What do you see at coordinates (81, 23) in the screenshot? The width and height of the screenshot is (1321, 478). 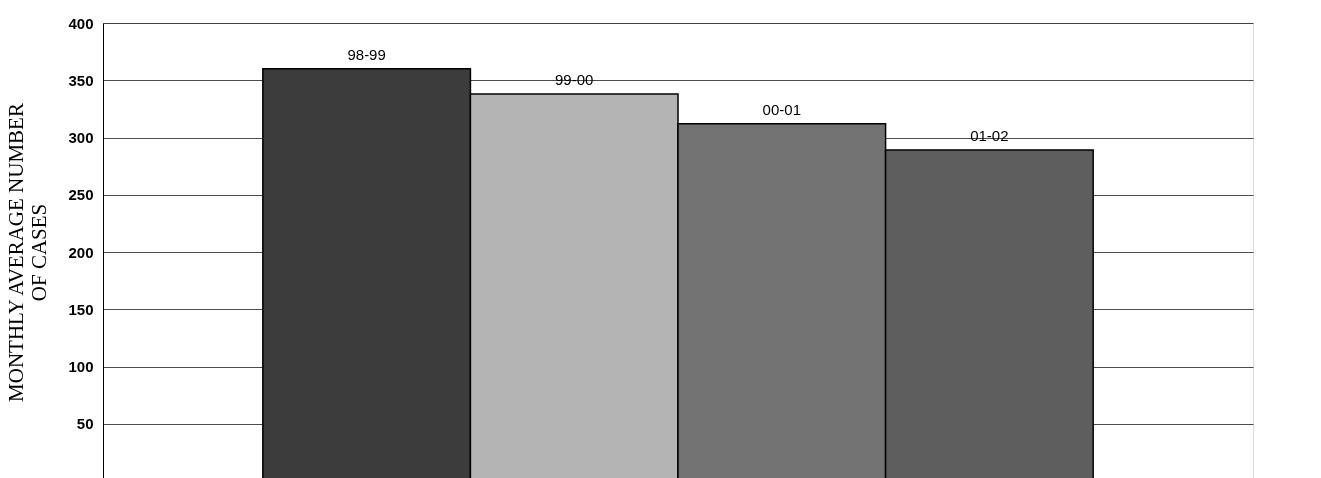 I see `y-tick-label: 400` at bounding box center [81, 23].